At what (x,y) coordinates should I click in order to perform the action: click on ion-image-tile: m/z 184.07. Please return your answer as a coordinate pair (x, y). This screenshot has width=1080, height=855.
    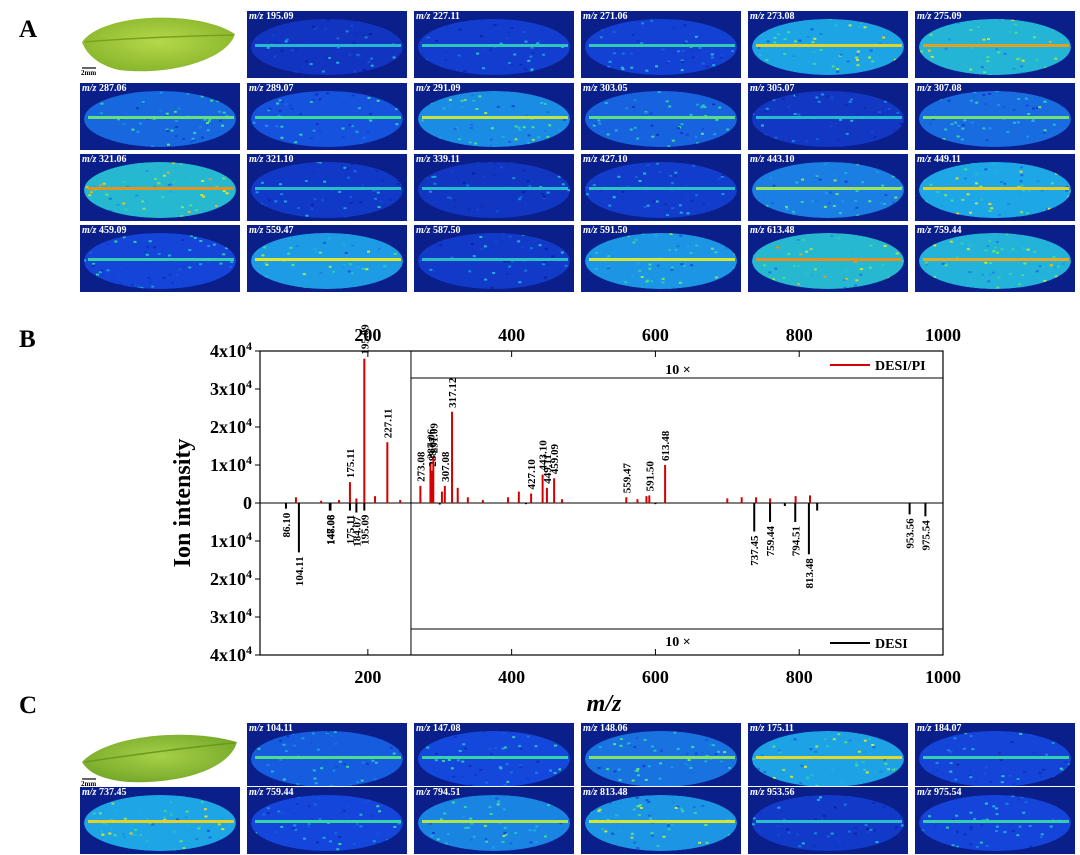
    Looking at the image, I should click on (995, 756).